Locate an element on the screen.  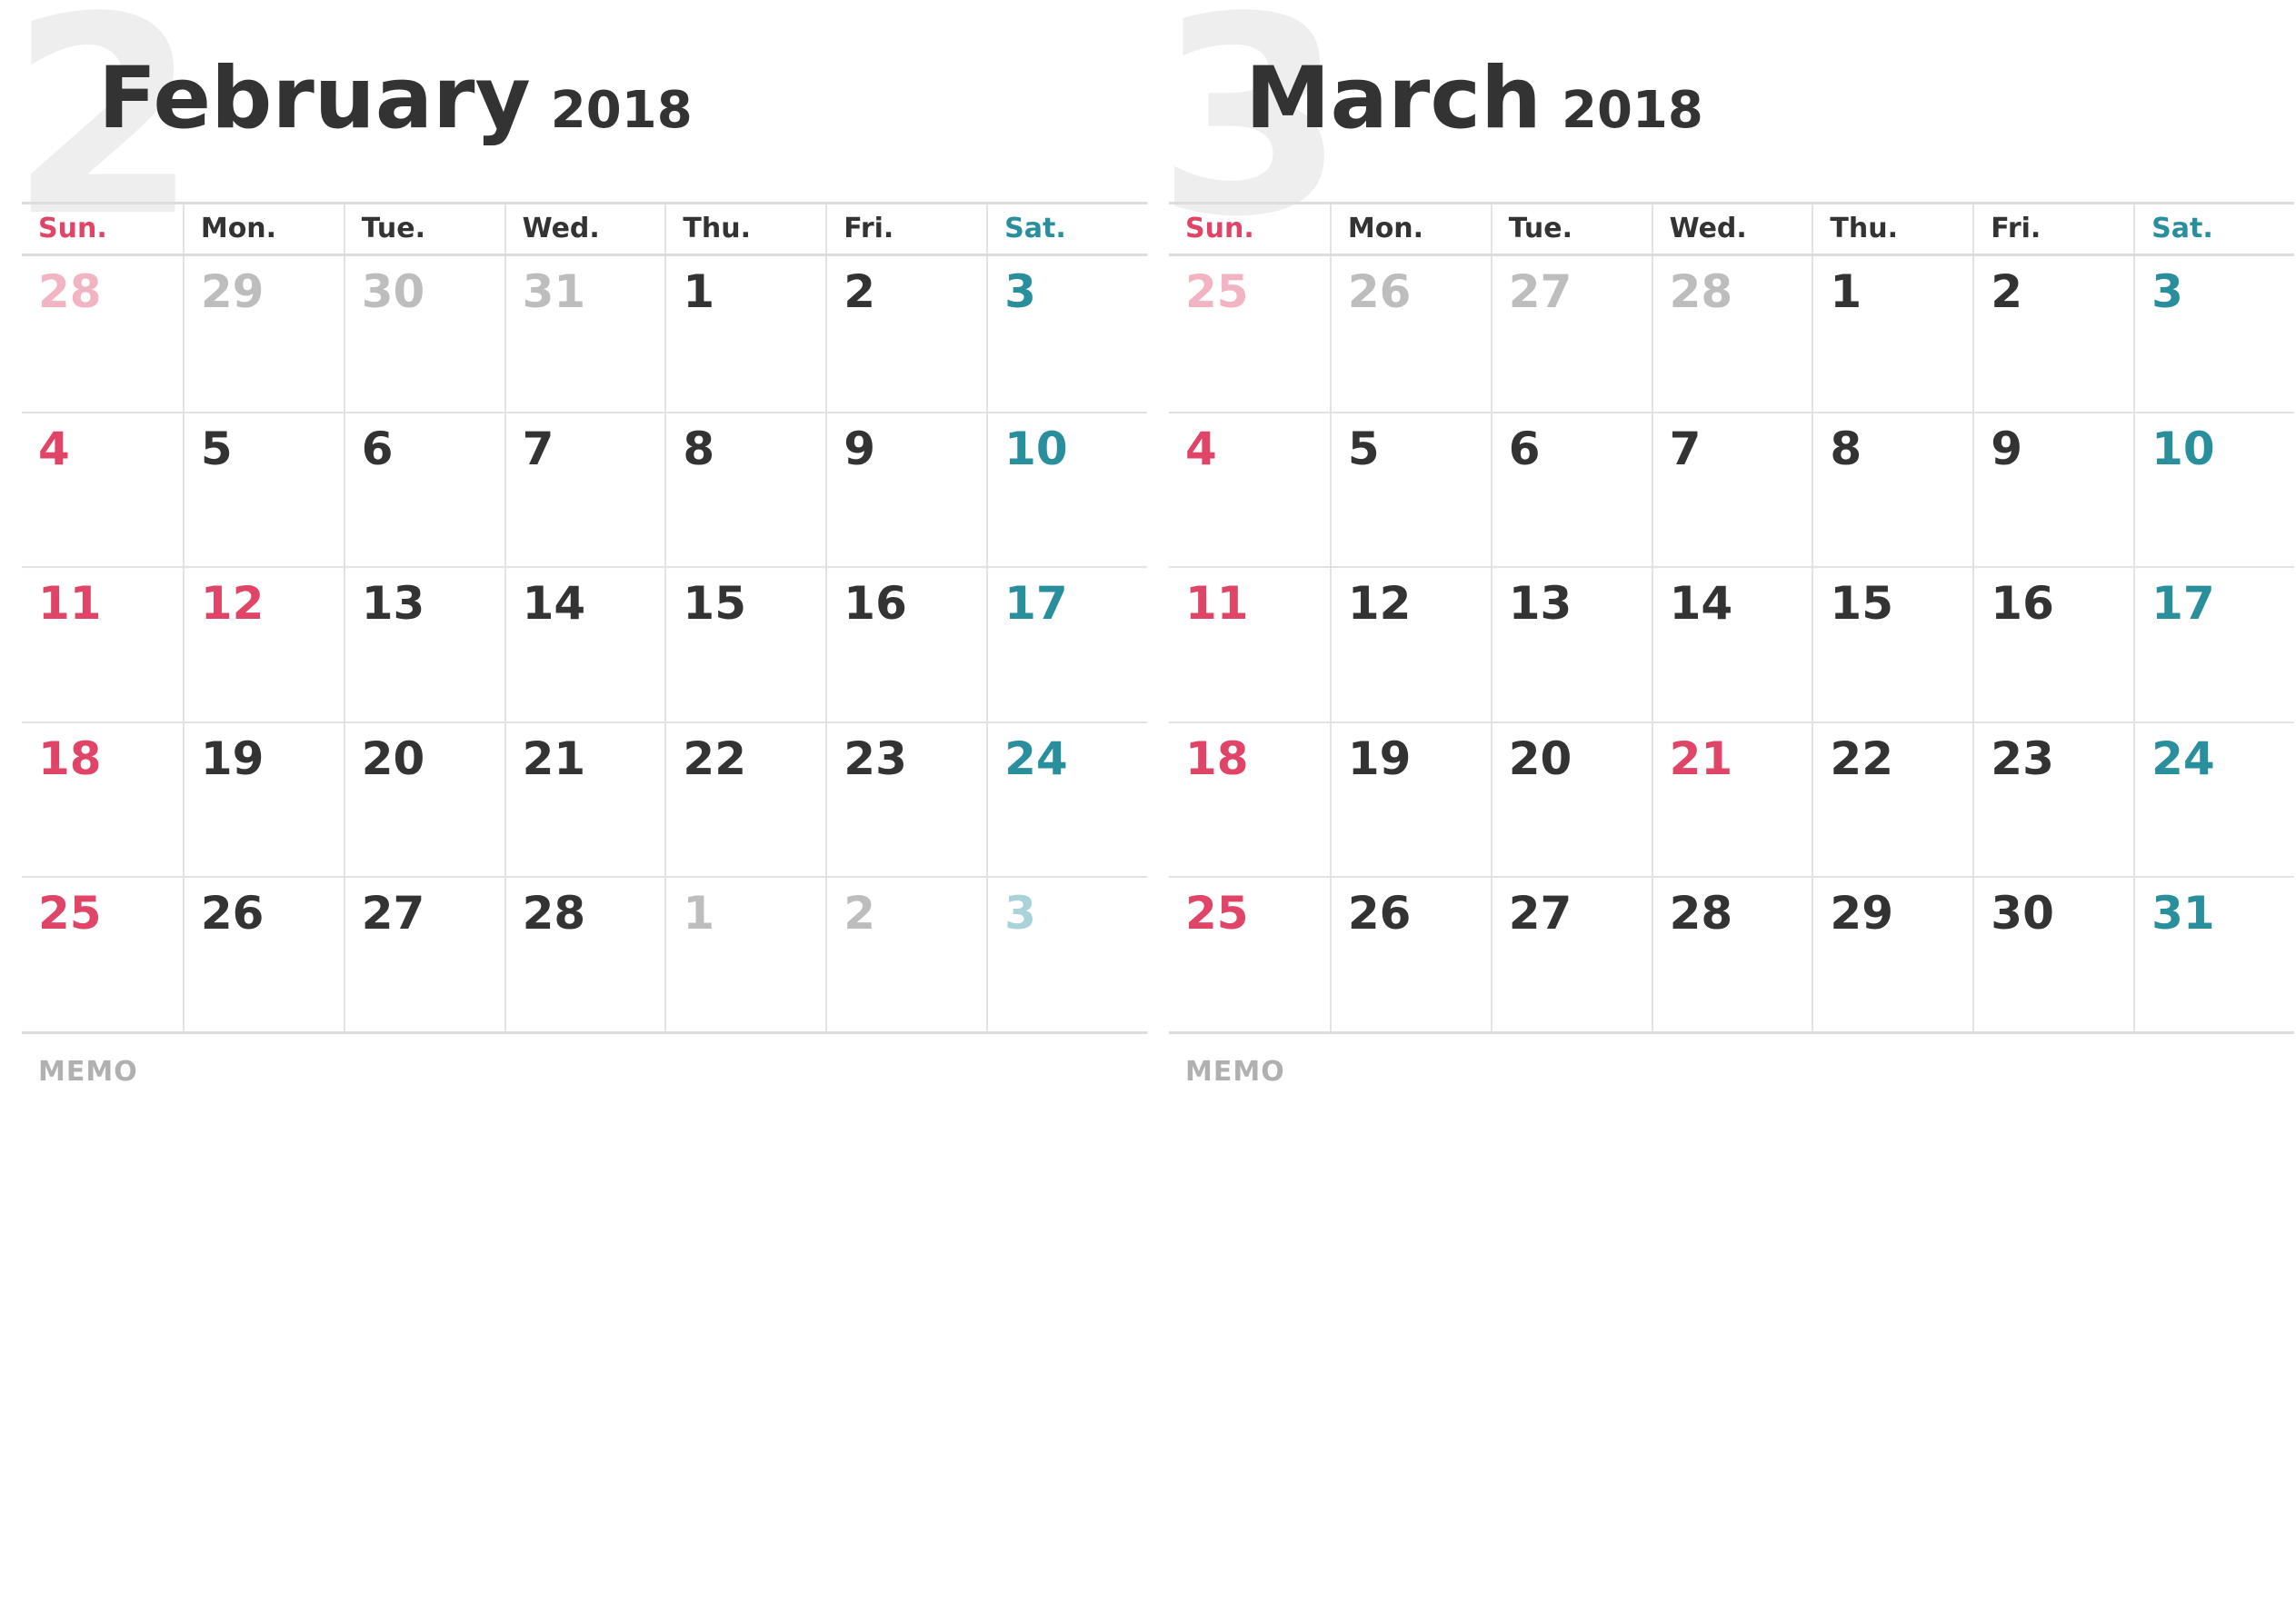
month-number-watermark: 3 is located at coordinates (1251, 138).